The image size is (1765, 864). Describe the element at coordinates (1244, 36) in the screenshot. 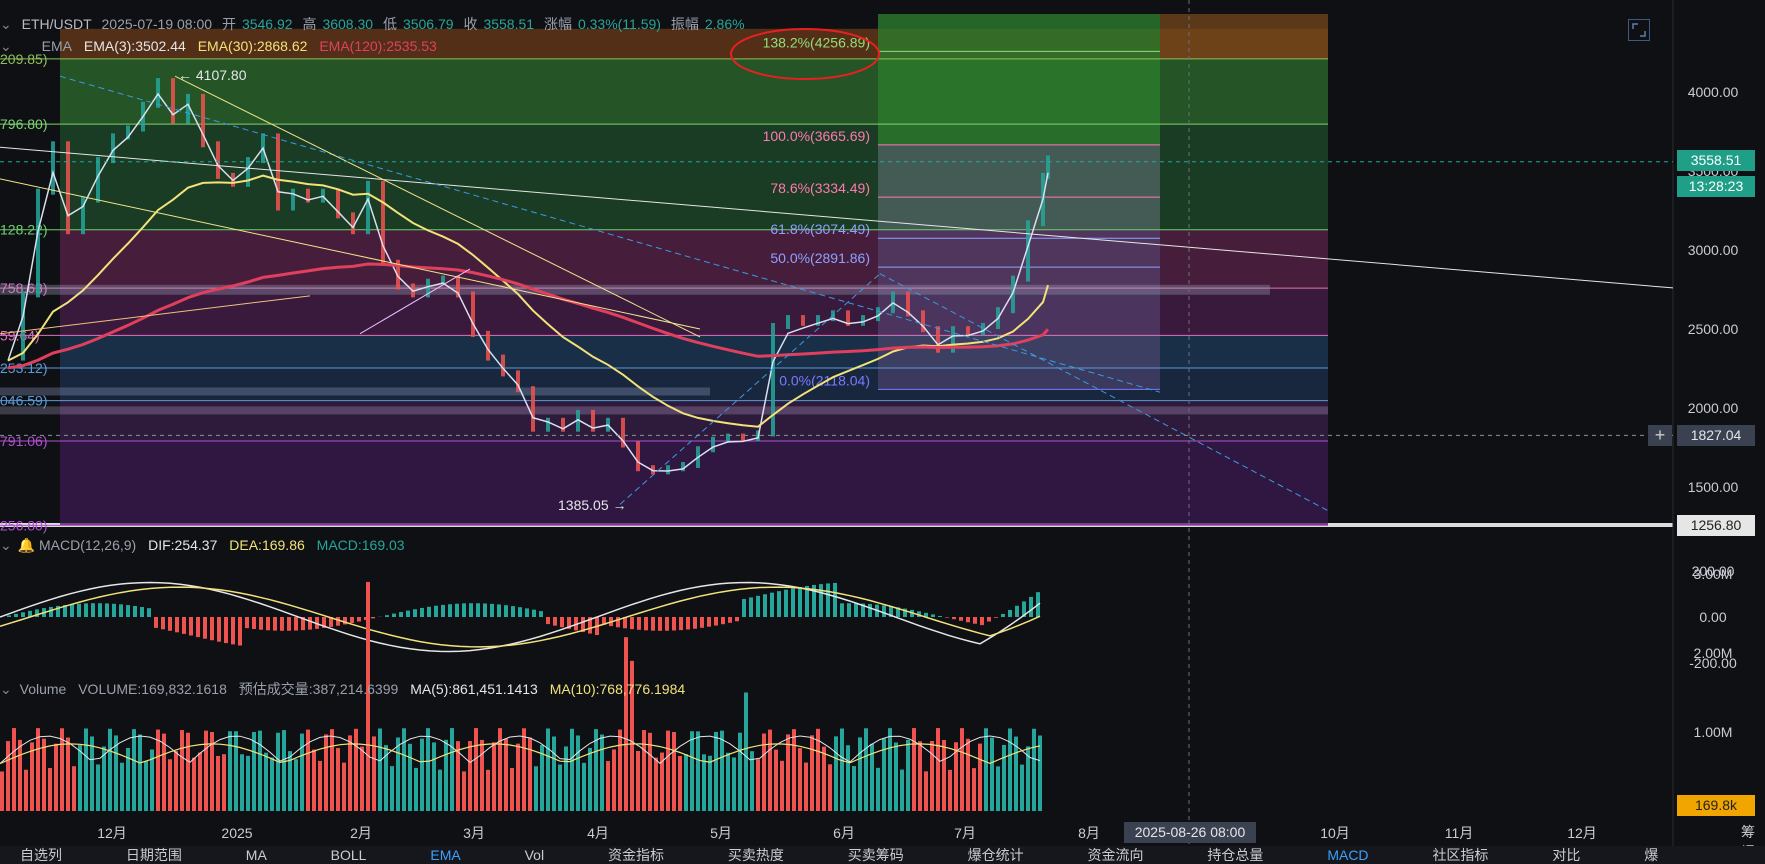

I see `projection-box-orange` at that location.